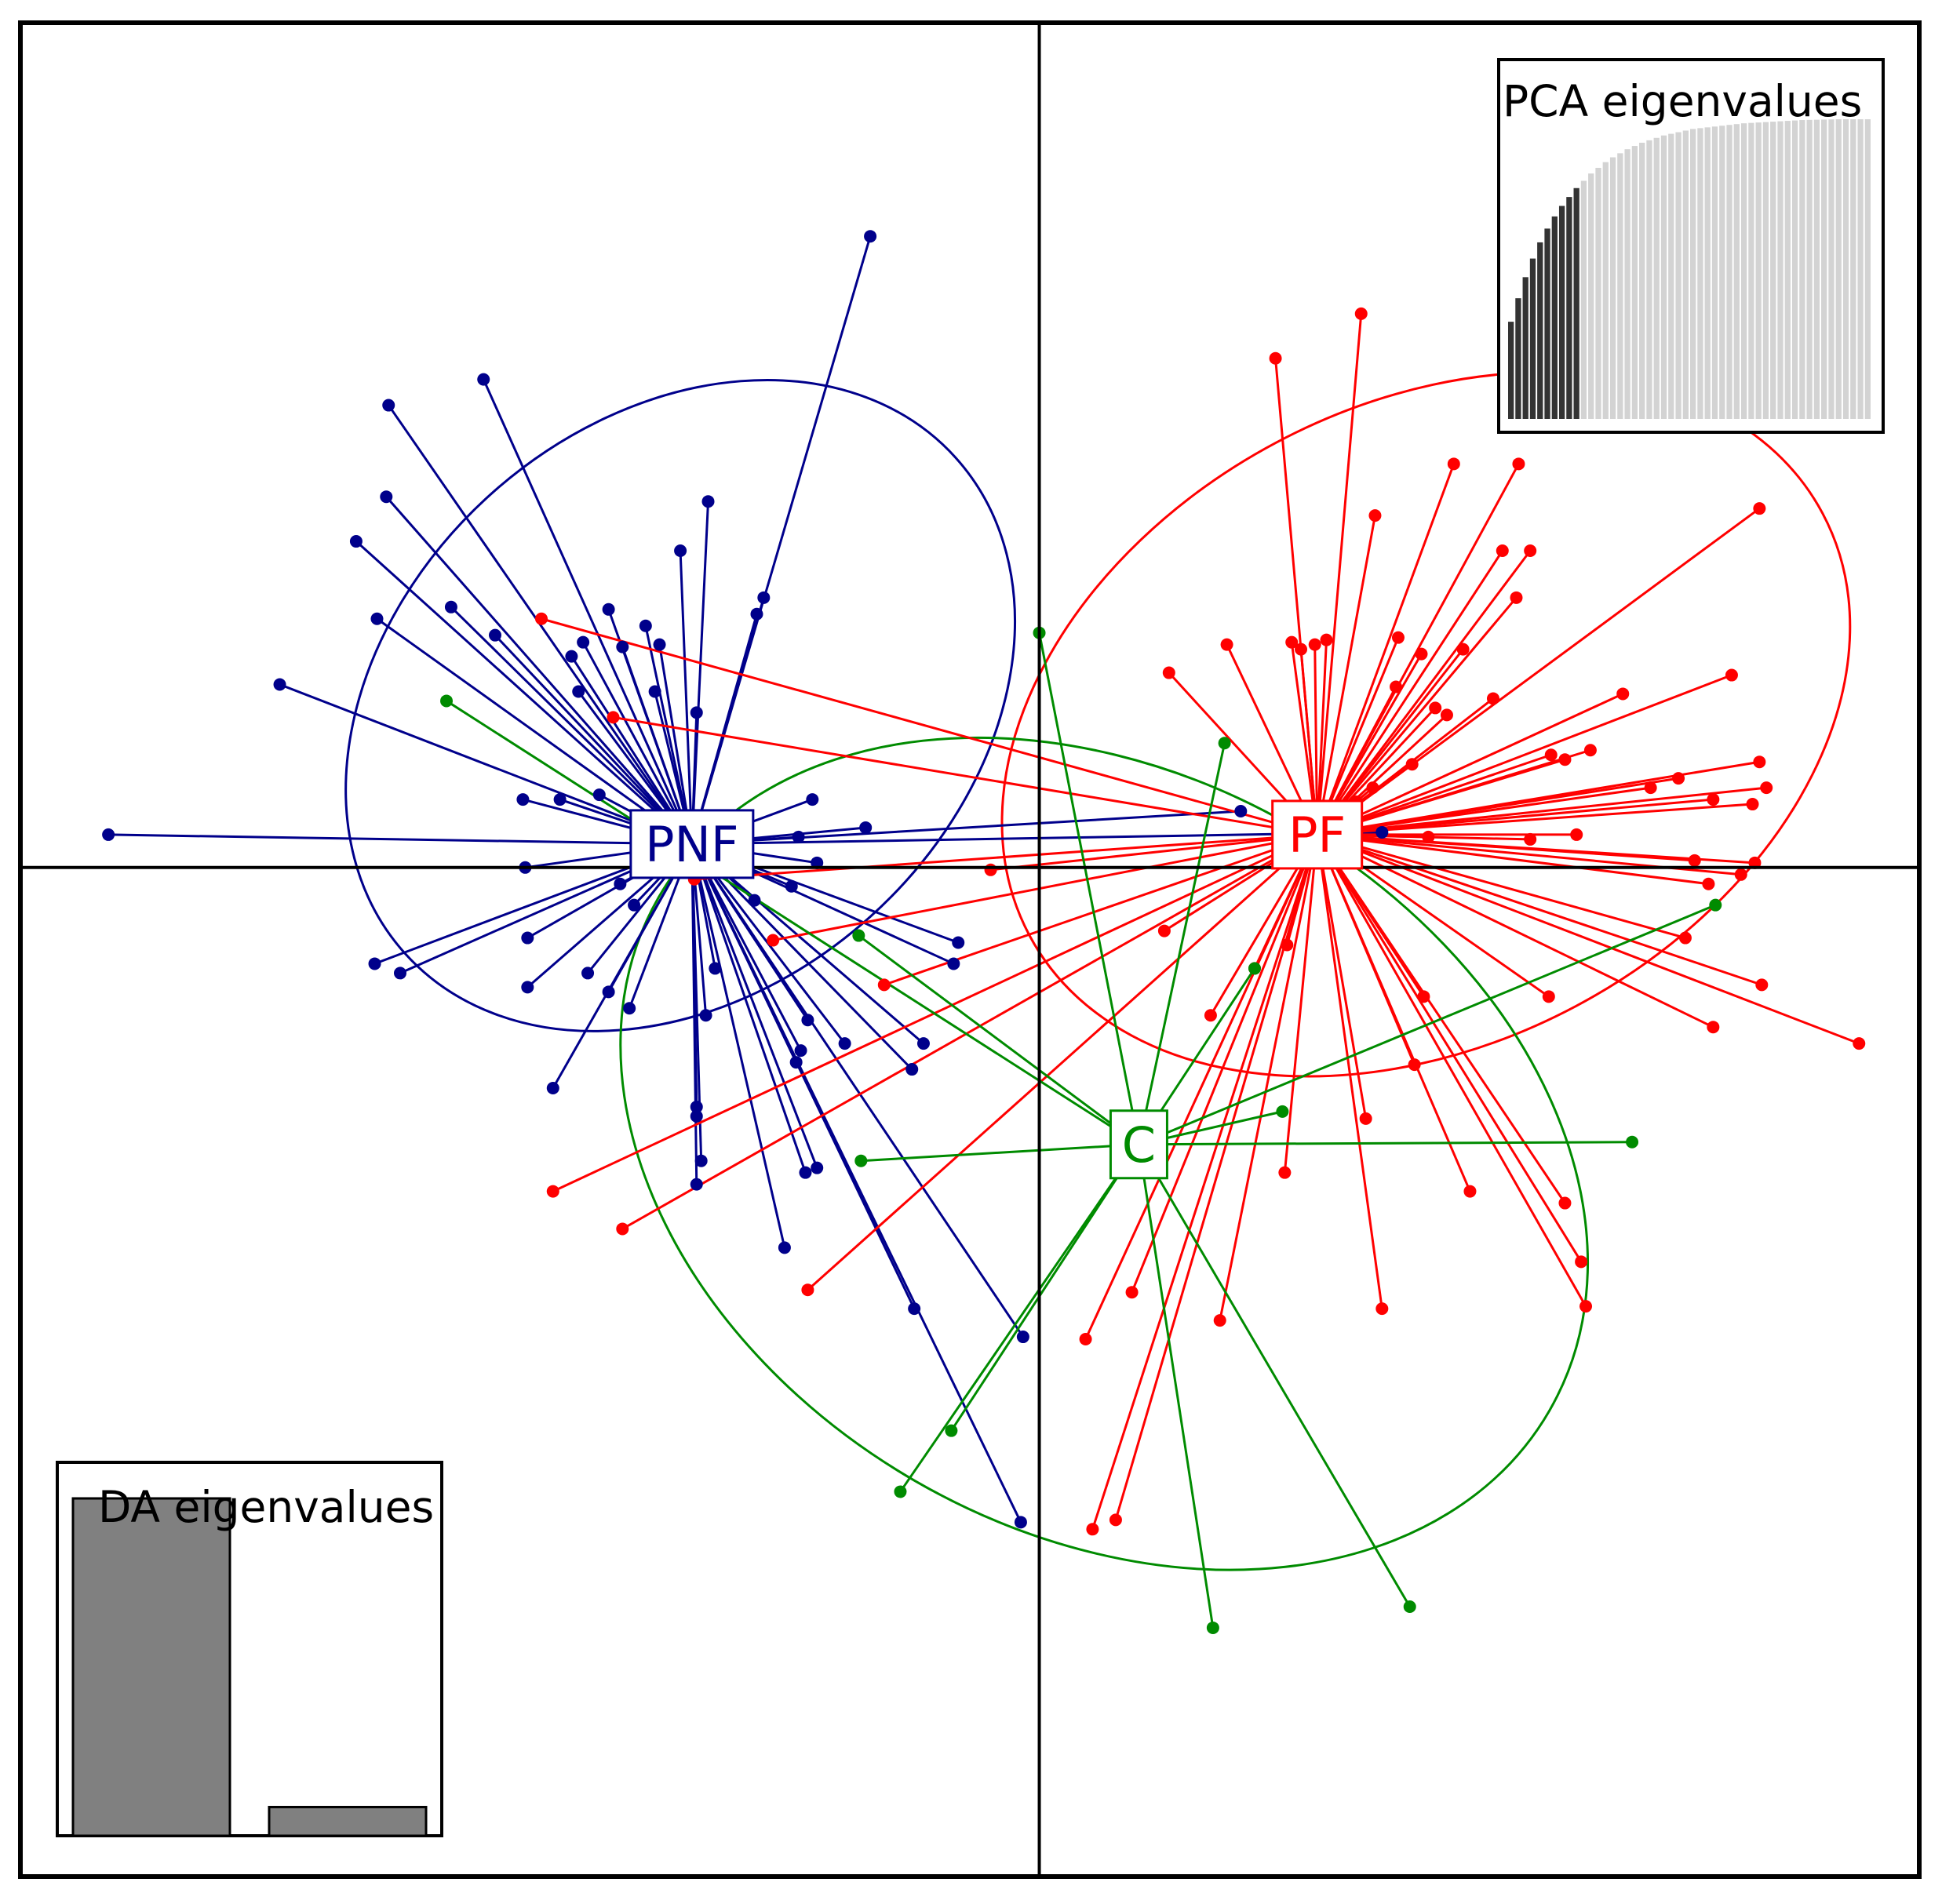  Describe the element at coordinates (249, 1667) in the screenshot. I see `da-bars` at that location.